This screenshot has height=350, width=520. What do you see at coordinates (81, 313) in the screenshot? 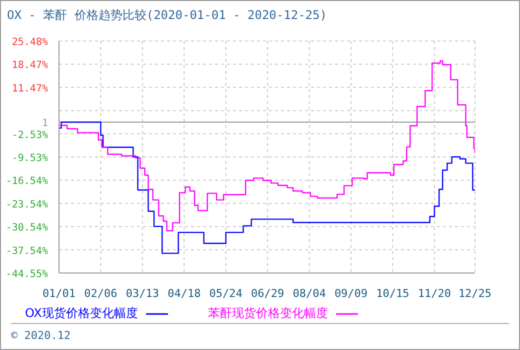
I see `legend-label: OX现货价格变化幅度` at bounding box center [81, 313].